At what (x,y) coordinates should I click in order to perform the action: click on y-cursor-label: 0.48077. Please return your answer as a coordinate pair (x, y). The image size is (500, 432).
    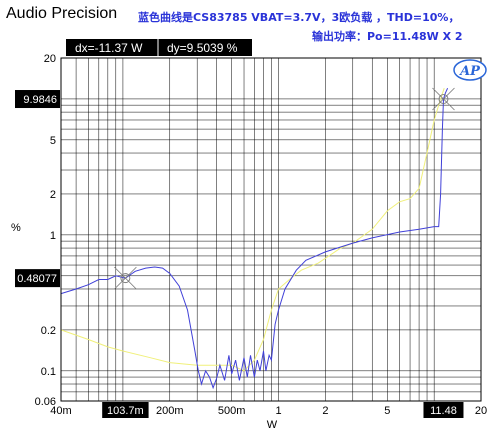
    Looking at the image, I should click on (37, 279).